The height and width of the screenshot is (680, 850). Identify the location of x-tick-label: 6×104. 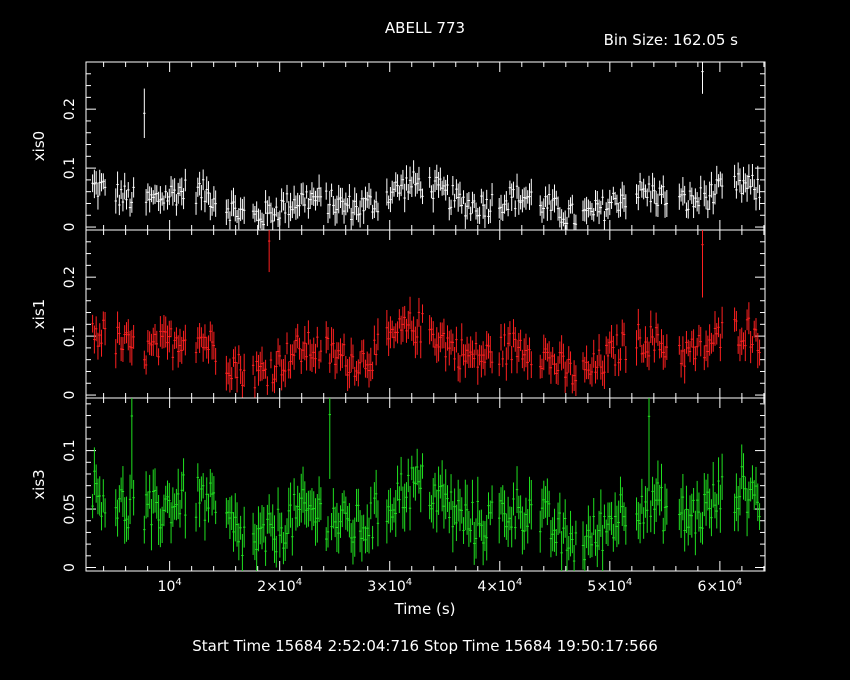
(719, 586).